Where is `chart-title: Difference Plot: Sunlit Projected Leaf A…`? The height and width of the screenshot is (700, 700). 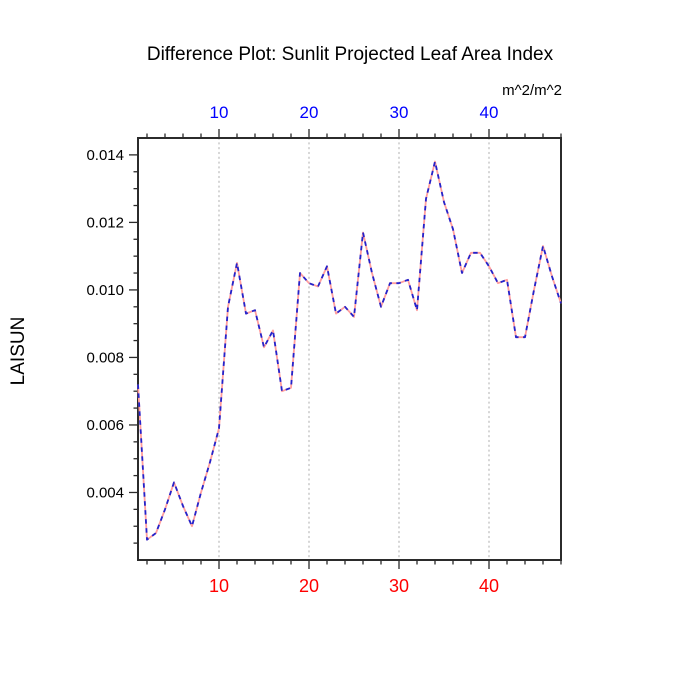
chart-title: Difference Plot: Sunlit Projected Leaf A… is located at coordinates (350, 54).